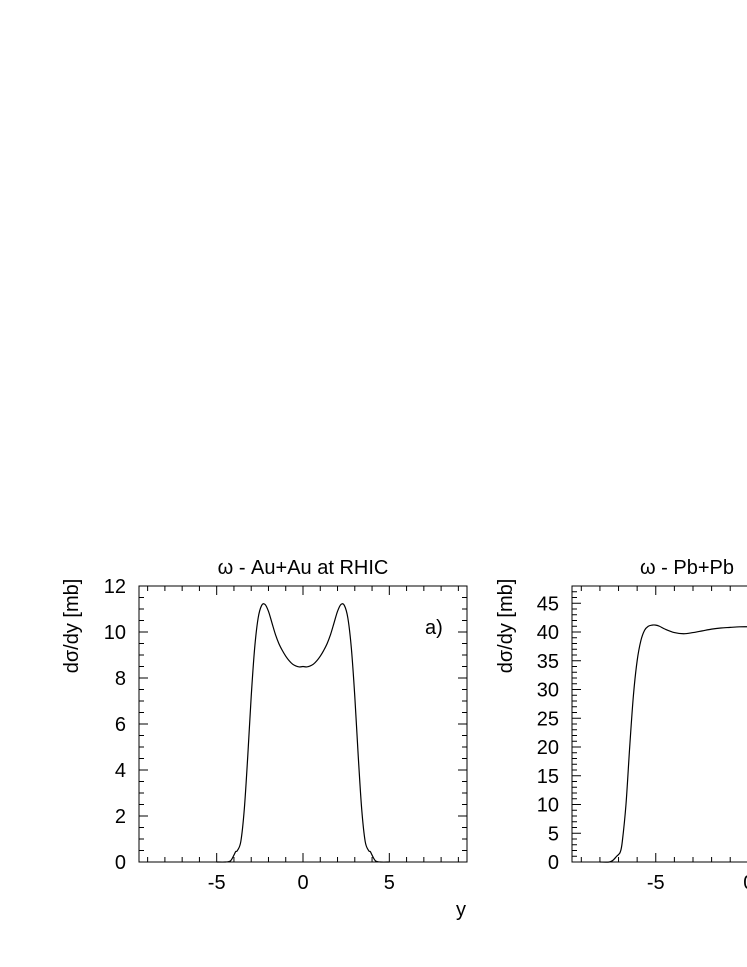  Describe the element at coordinates (303, 568) in the screenshot. I see `chart-title: ω - Au+Au at RHIC` at that location.